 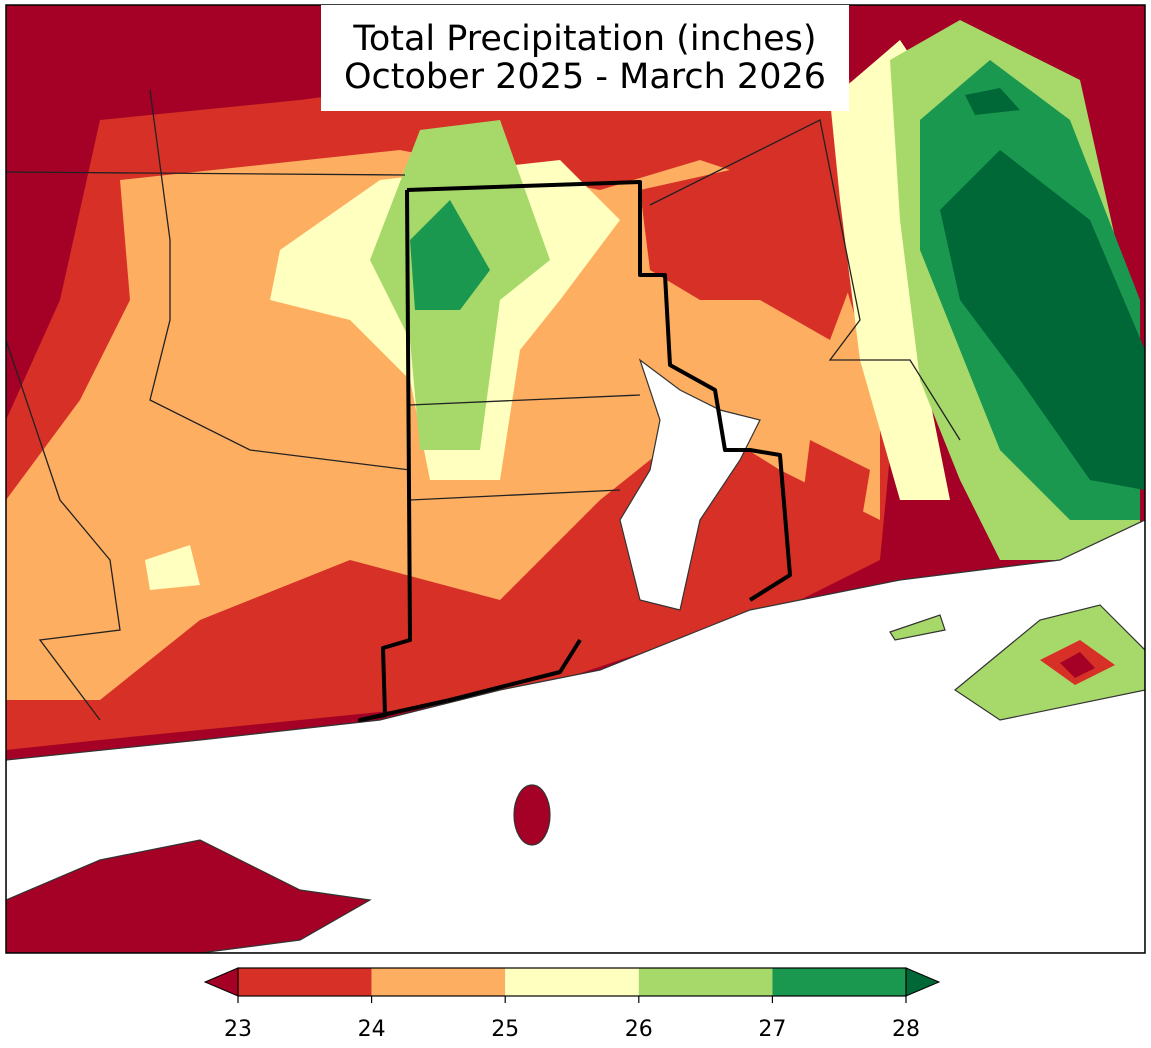 I want to click on colorbar-tick-label: 23, so click(x=238, y=1029).